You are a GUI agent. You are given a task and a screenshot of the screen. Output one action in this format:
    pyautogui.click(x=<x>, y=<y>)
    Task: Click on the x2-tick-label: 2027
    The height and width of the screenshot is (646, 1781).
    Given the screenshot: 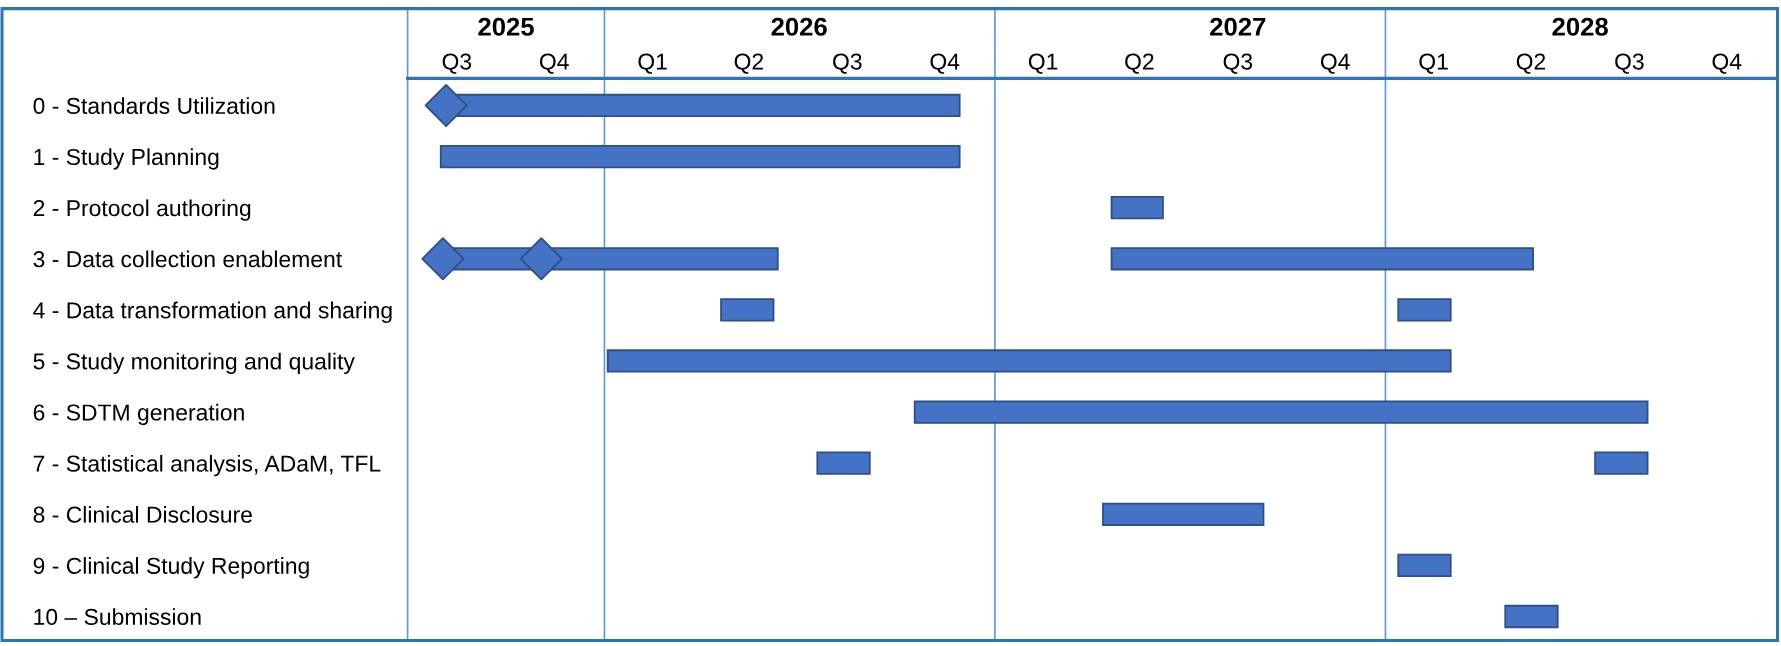 What is the action you would take?
    pyautogui.click(x=1238, y=26)
    